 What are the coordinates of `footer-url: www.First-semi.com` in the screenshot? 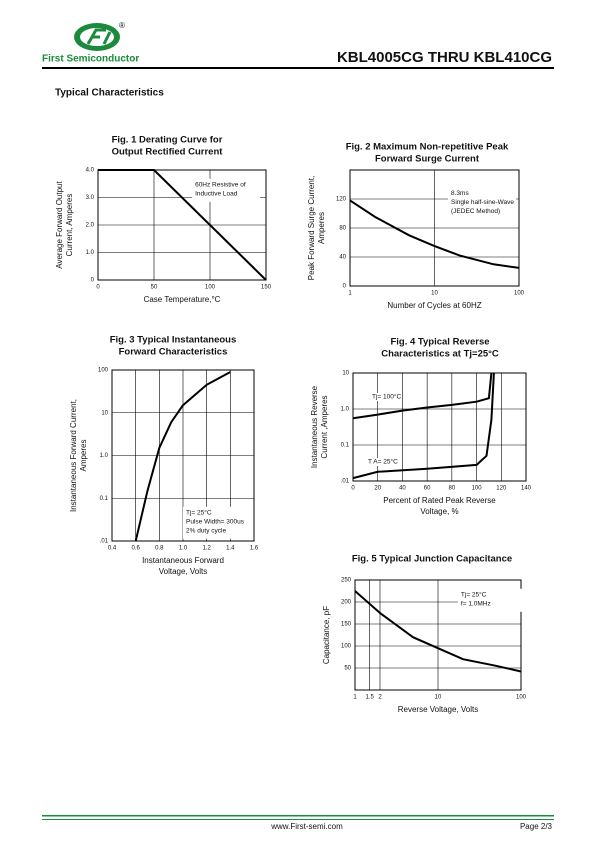 It's located at (306, 826).